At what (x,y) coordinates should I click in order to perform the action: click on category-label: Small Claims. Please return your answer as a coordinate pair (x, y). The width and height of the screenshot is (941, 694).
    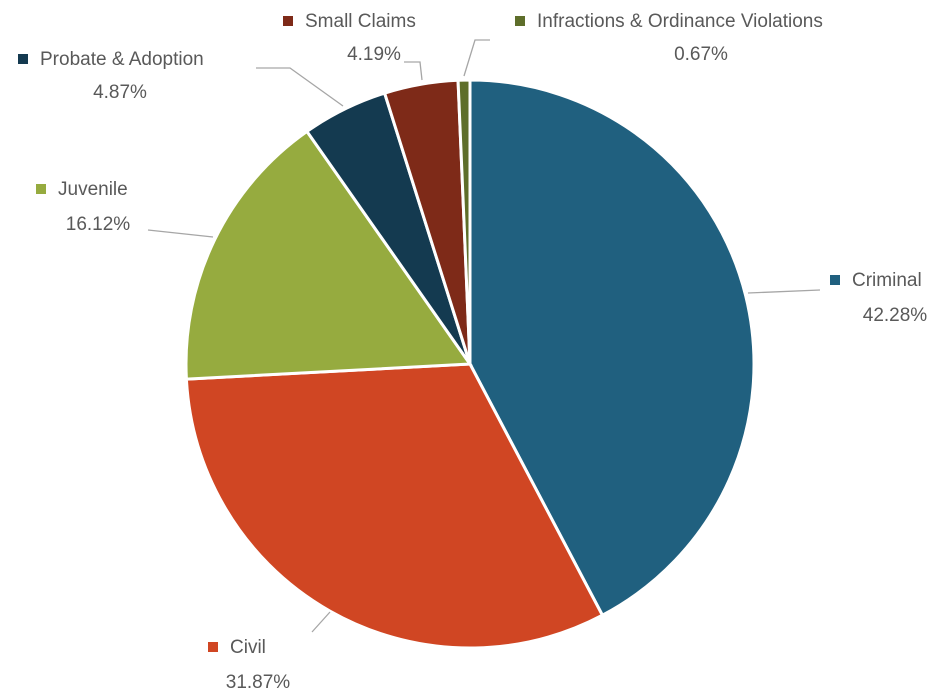
    Looking at the image, I should click on (360, 21).